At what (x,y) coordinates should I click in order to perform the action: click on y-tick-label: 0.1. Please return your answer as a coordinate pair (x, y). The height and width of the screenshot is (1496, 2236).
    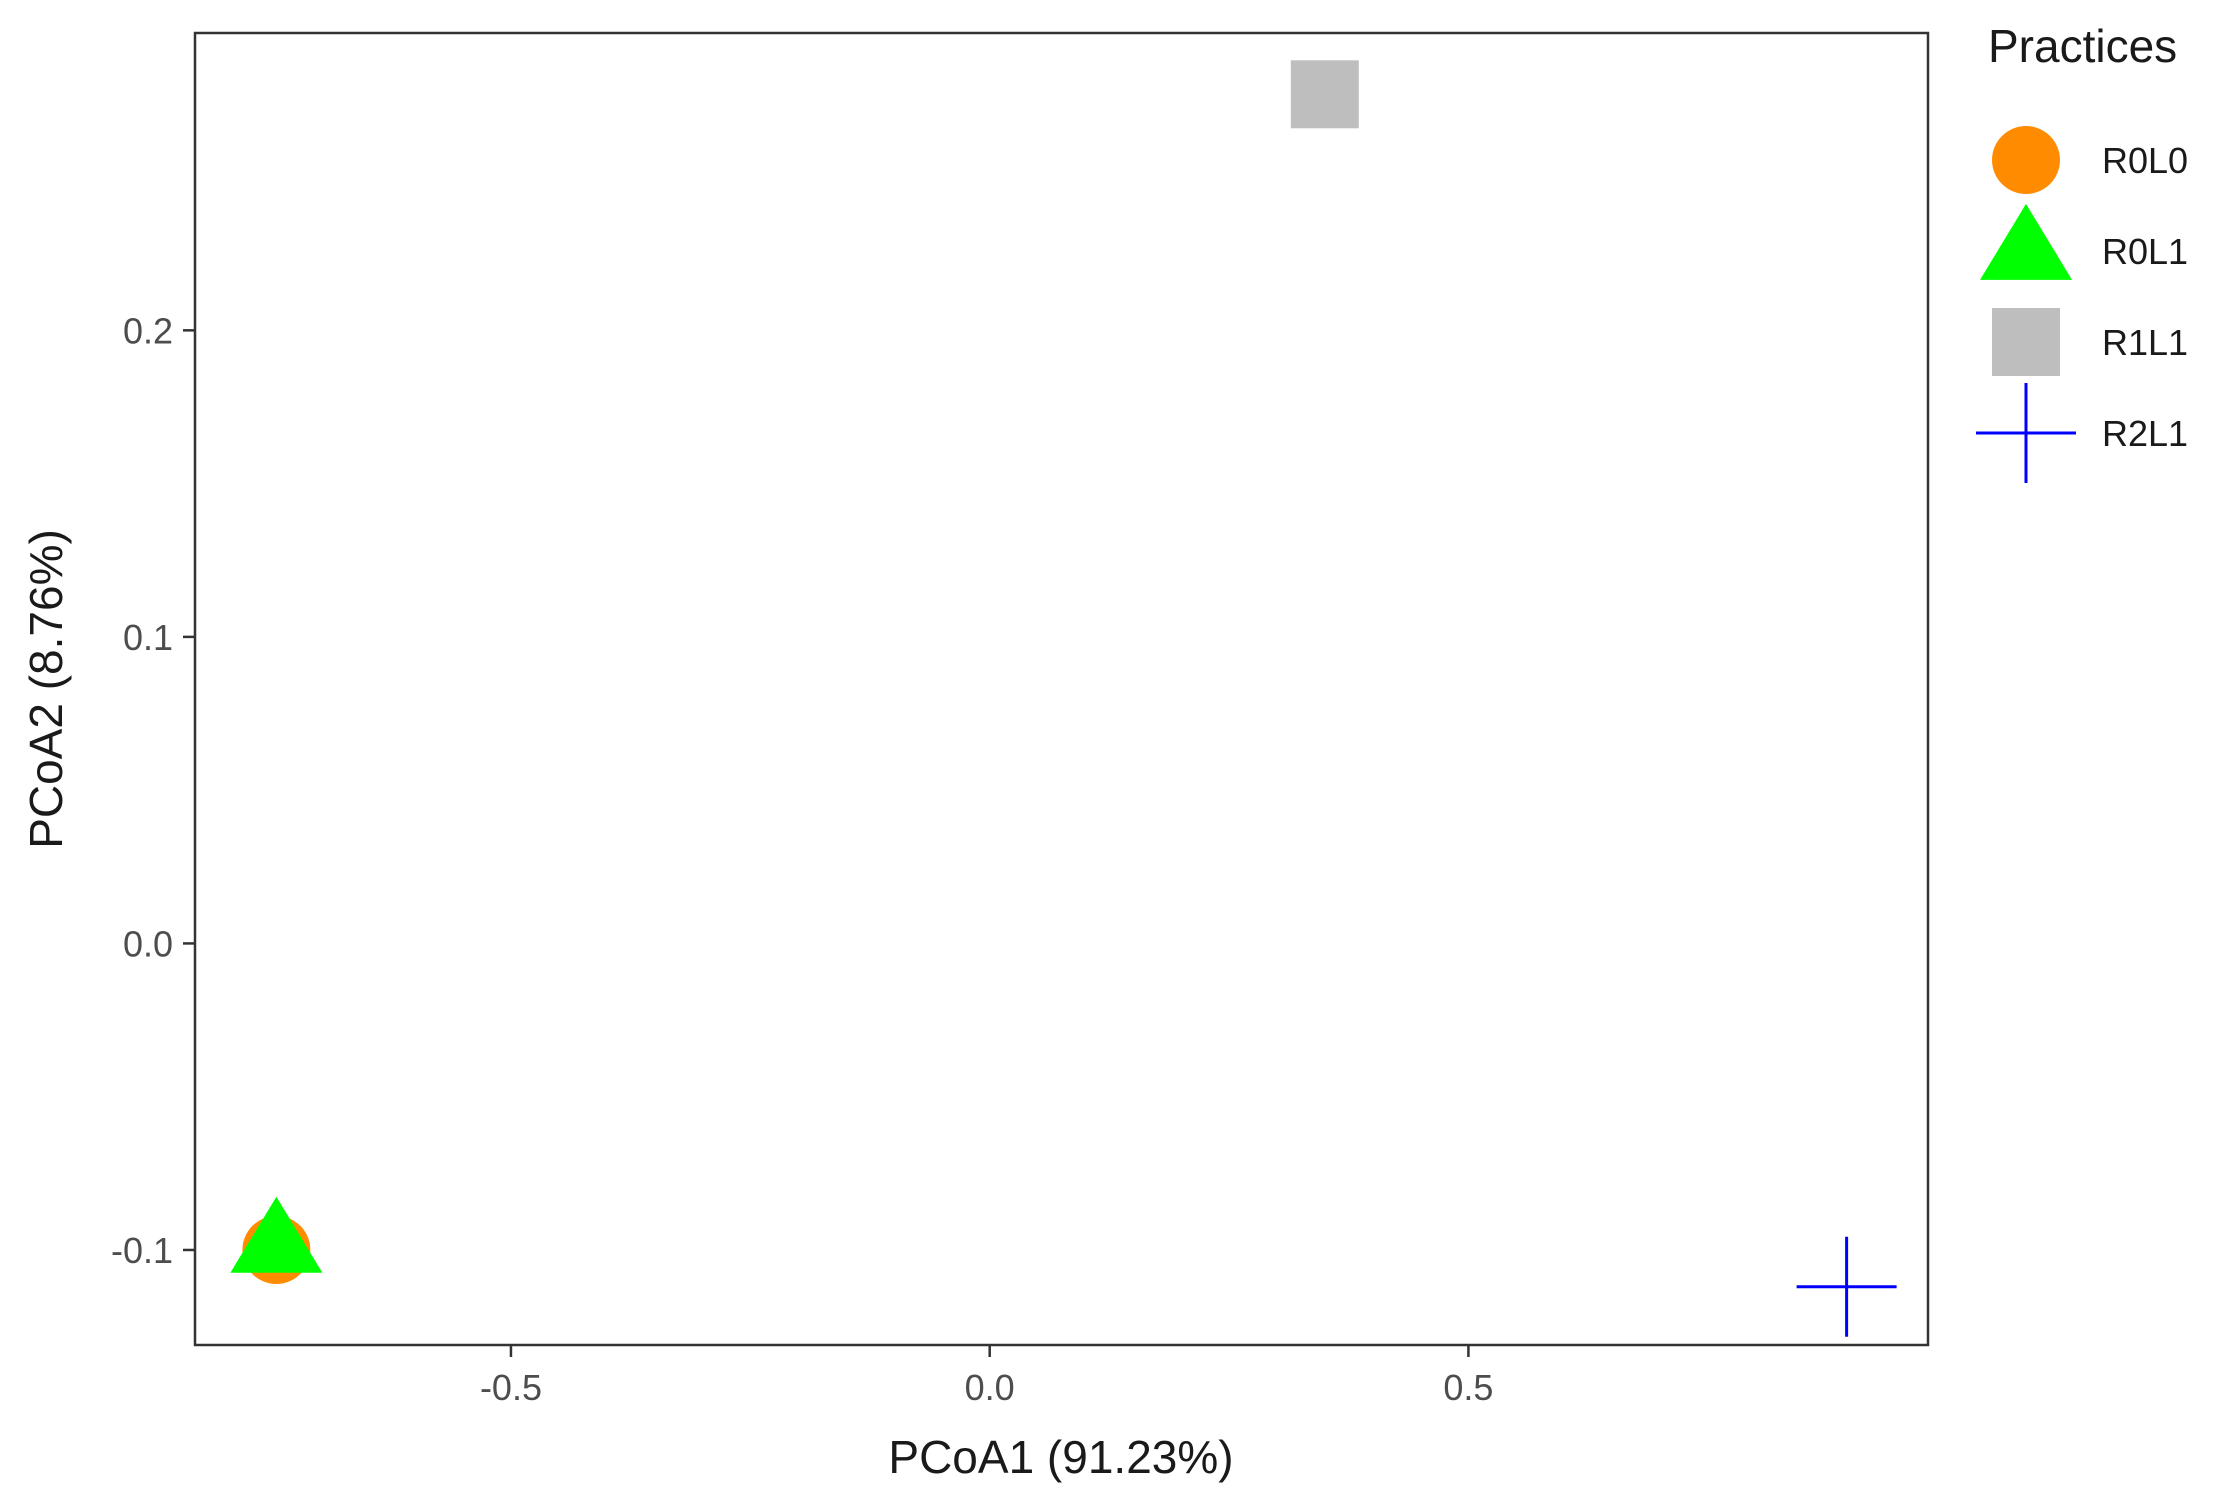
    Looking at the image, I should click on (148, 637).